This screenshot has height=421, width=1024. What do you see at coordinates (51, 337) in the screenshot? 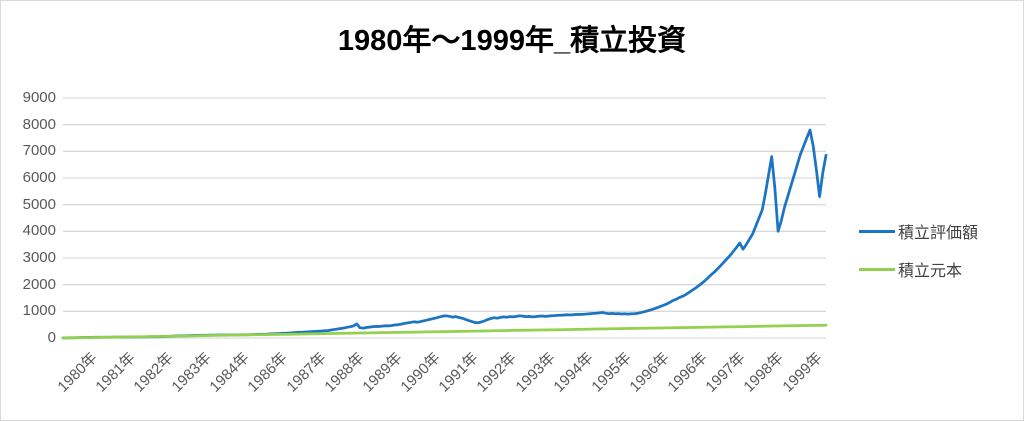
I see `y-tick-label: 0` at bounding box center [51, 337].